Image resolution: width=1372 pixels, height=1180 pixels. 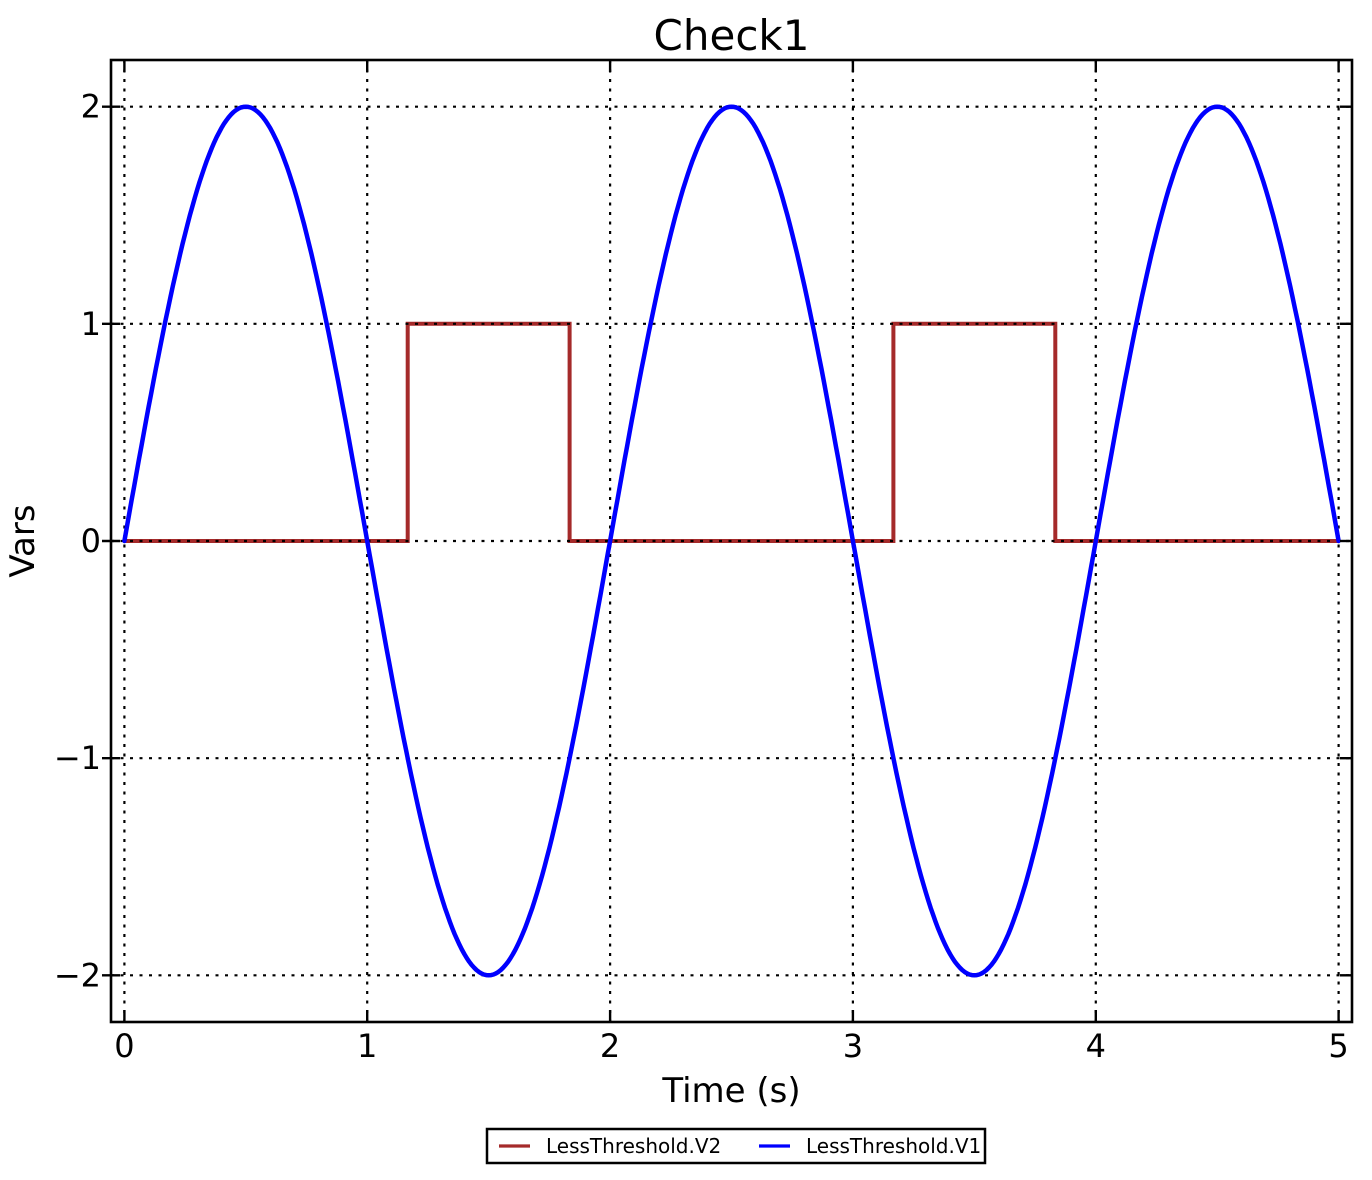 I want to click on x-axis-label: Time (s), so click(x=730, y=1091).